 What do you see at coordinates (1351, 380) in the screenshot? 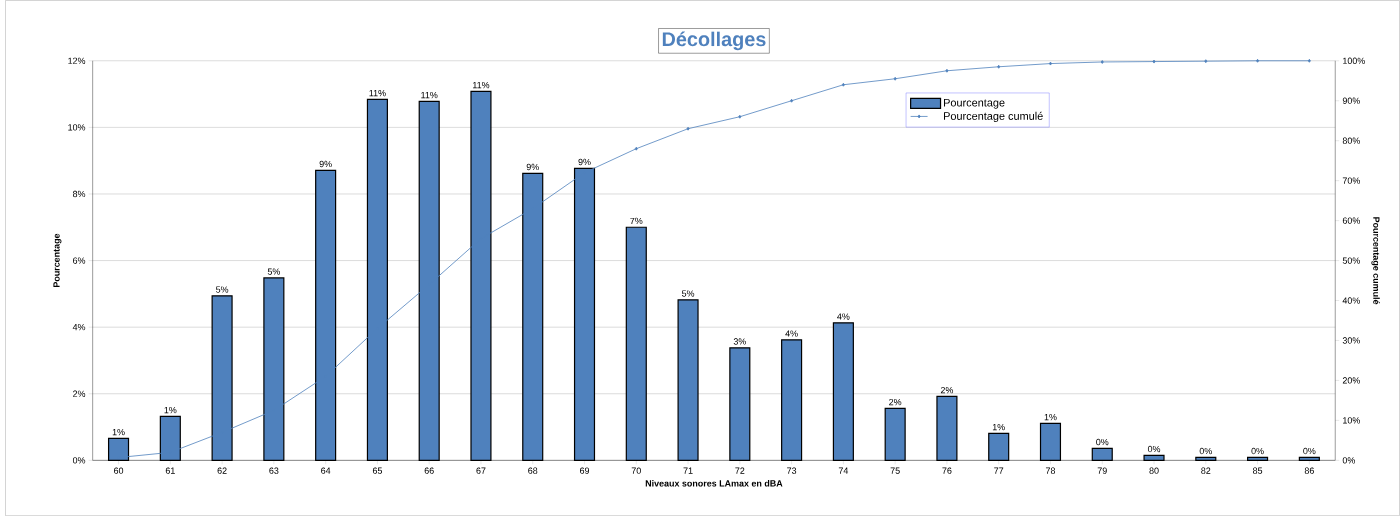
I see `y2-tick-label: 20%` at bounding box center [1351, 380].